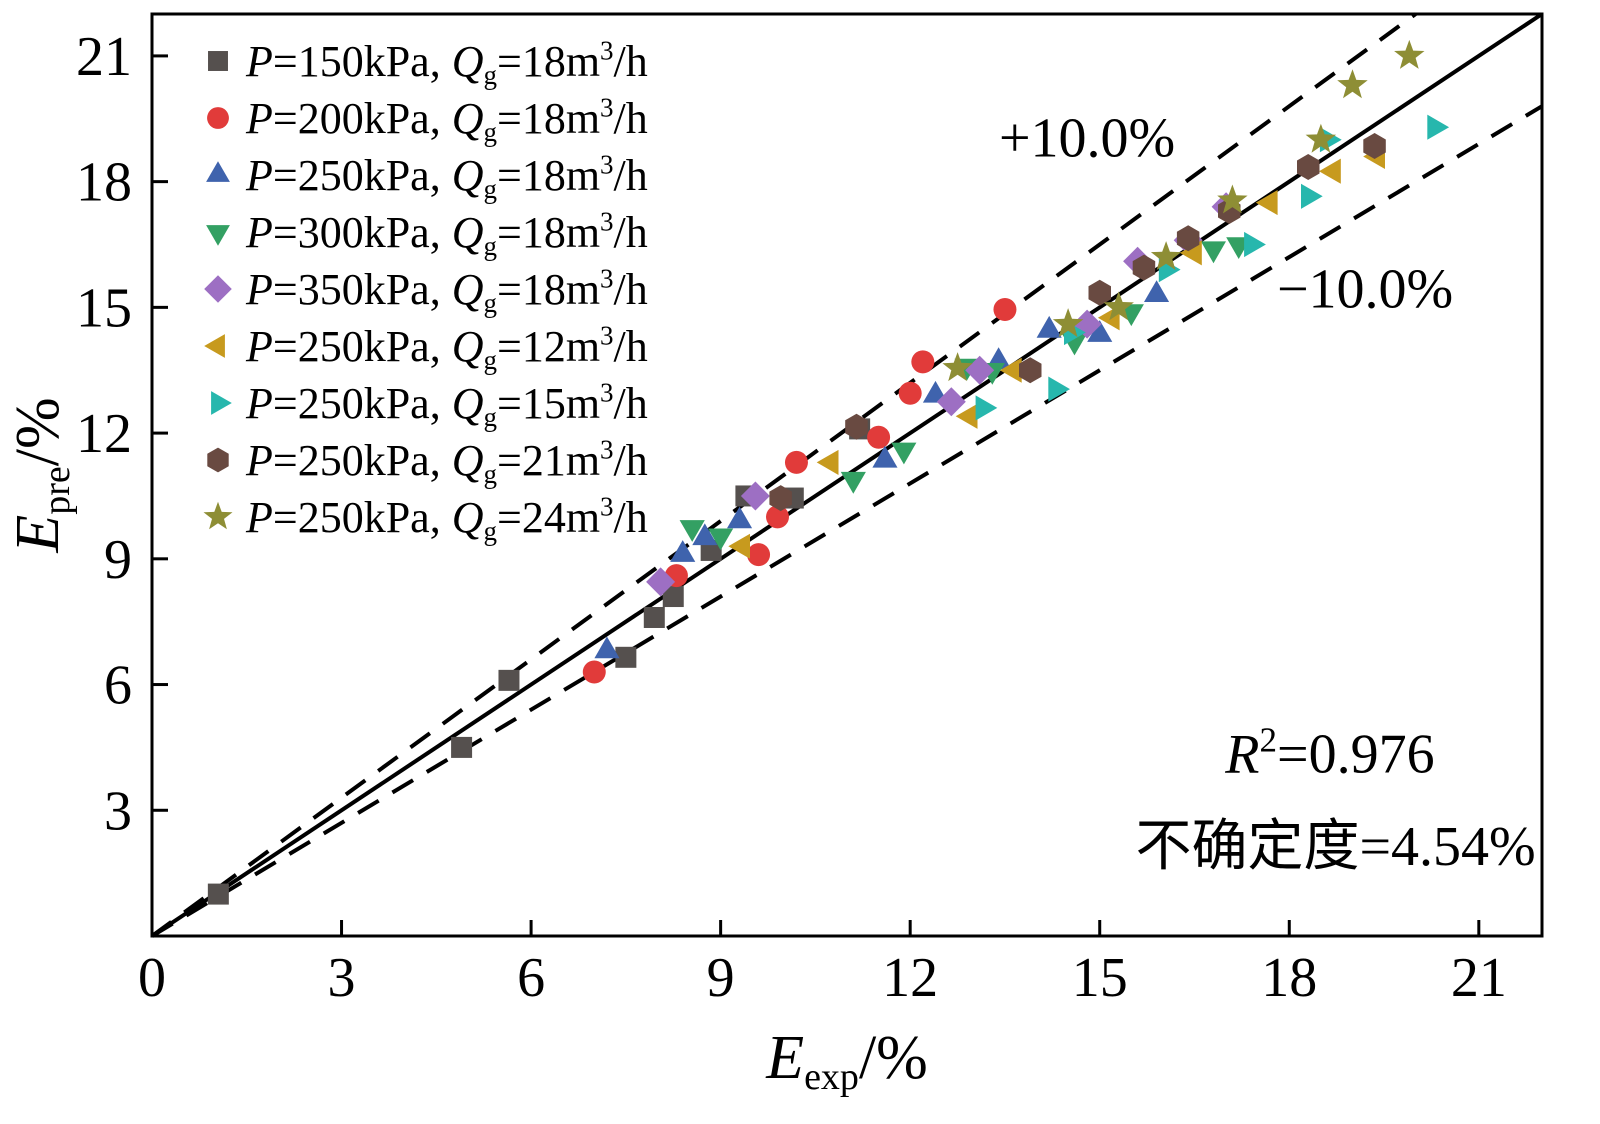  Describe the element at coordinates (910, 978) in the screenshot. I see `x-tick-label: 12` at that location.